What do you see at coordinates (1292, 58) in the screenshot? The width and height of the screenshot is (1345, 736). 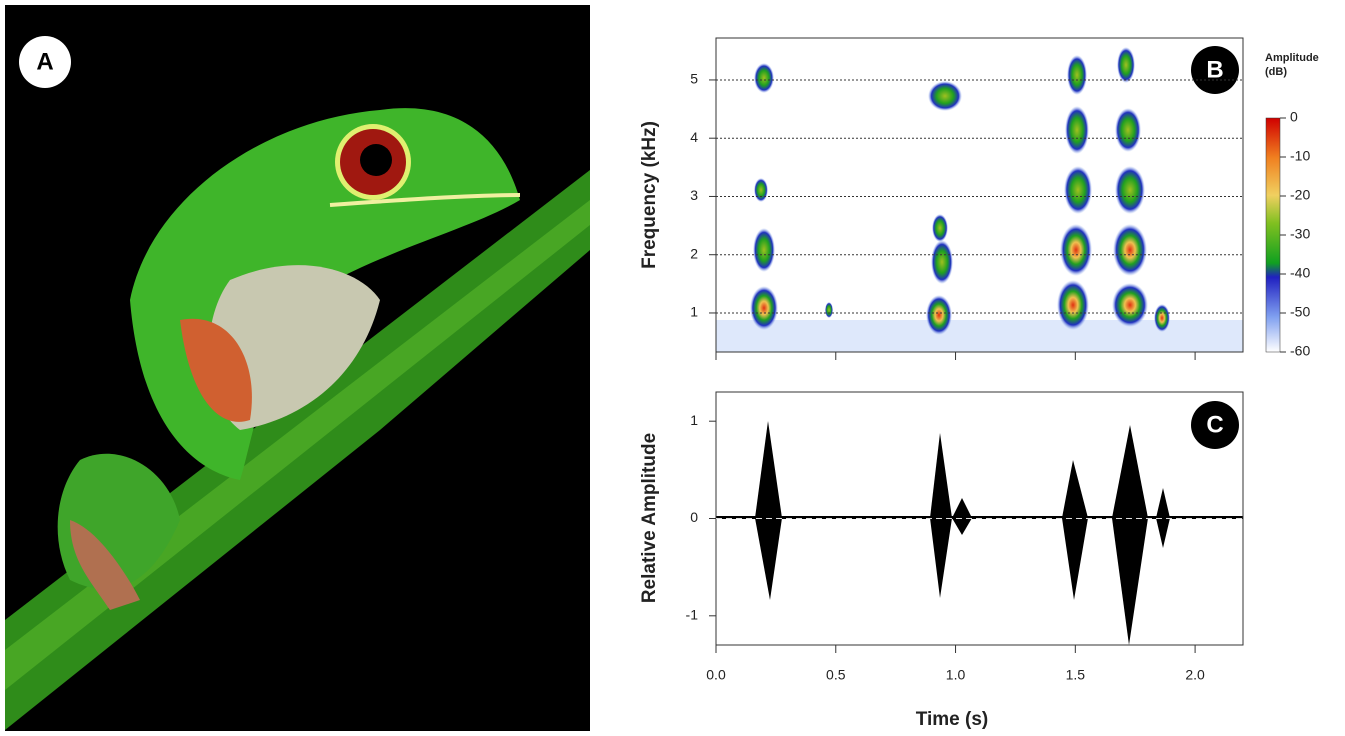 I see `colorbar-title: Amplitude` at bounding box center [1292, 58].